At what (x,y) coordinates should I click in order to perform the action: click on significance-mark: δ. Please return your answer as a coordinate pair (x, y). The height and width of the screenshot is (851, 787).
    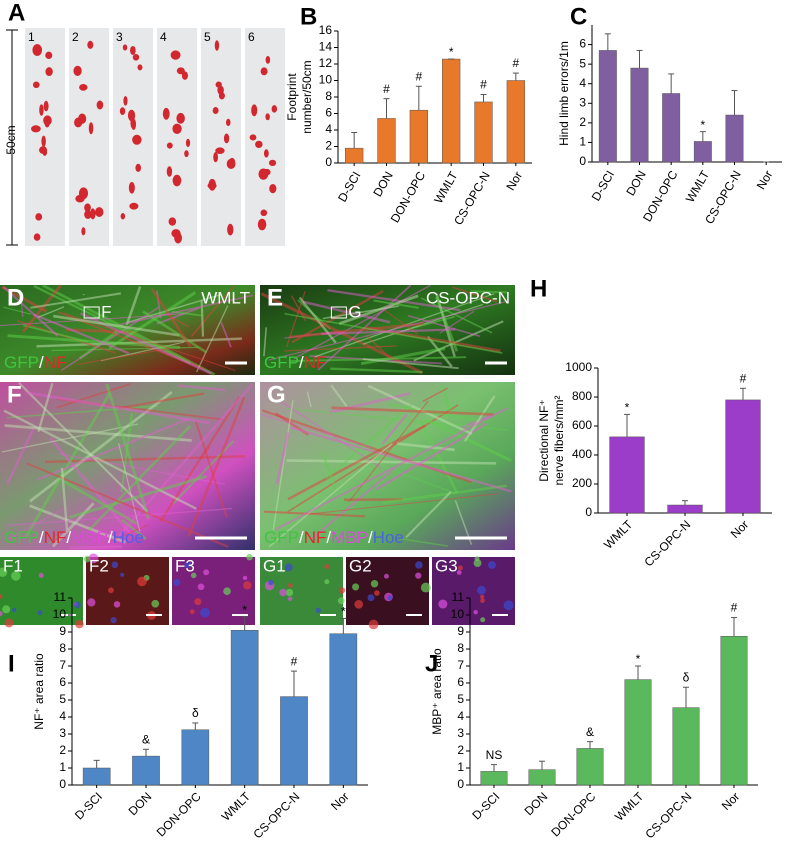
    Looking at the image, I should click on (195, 713).